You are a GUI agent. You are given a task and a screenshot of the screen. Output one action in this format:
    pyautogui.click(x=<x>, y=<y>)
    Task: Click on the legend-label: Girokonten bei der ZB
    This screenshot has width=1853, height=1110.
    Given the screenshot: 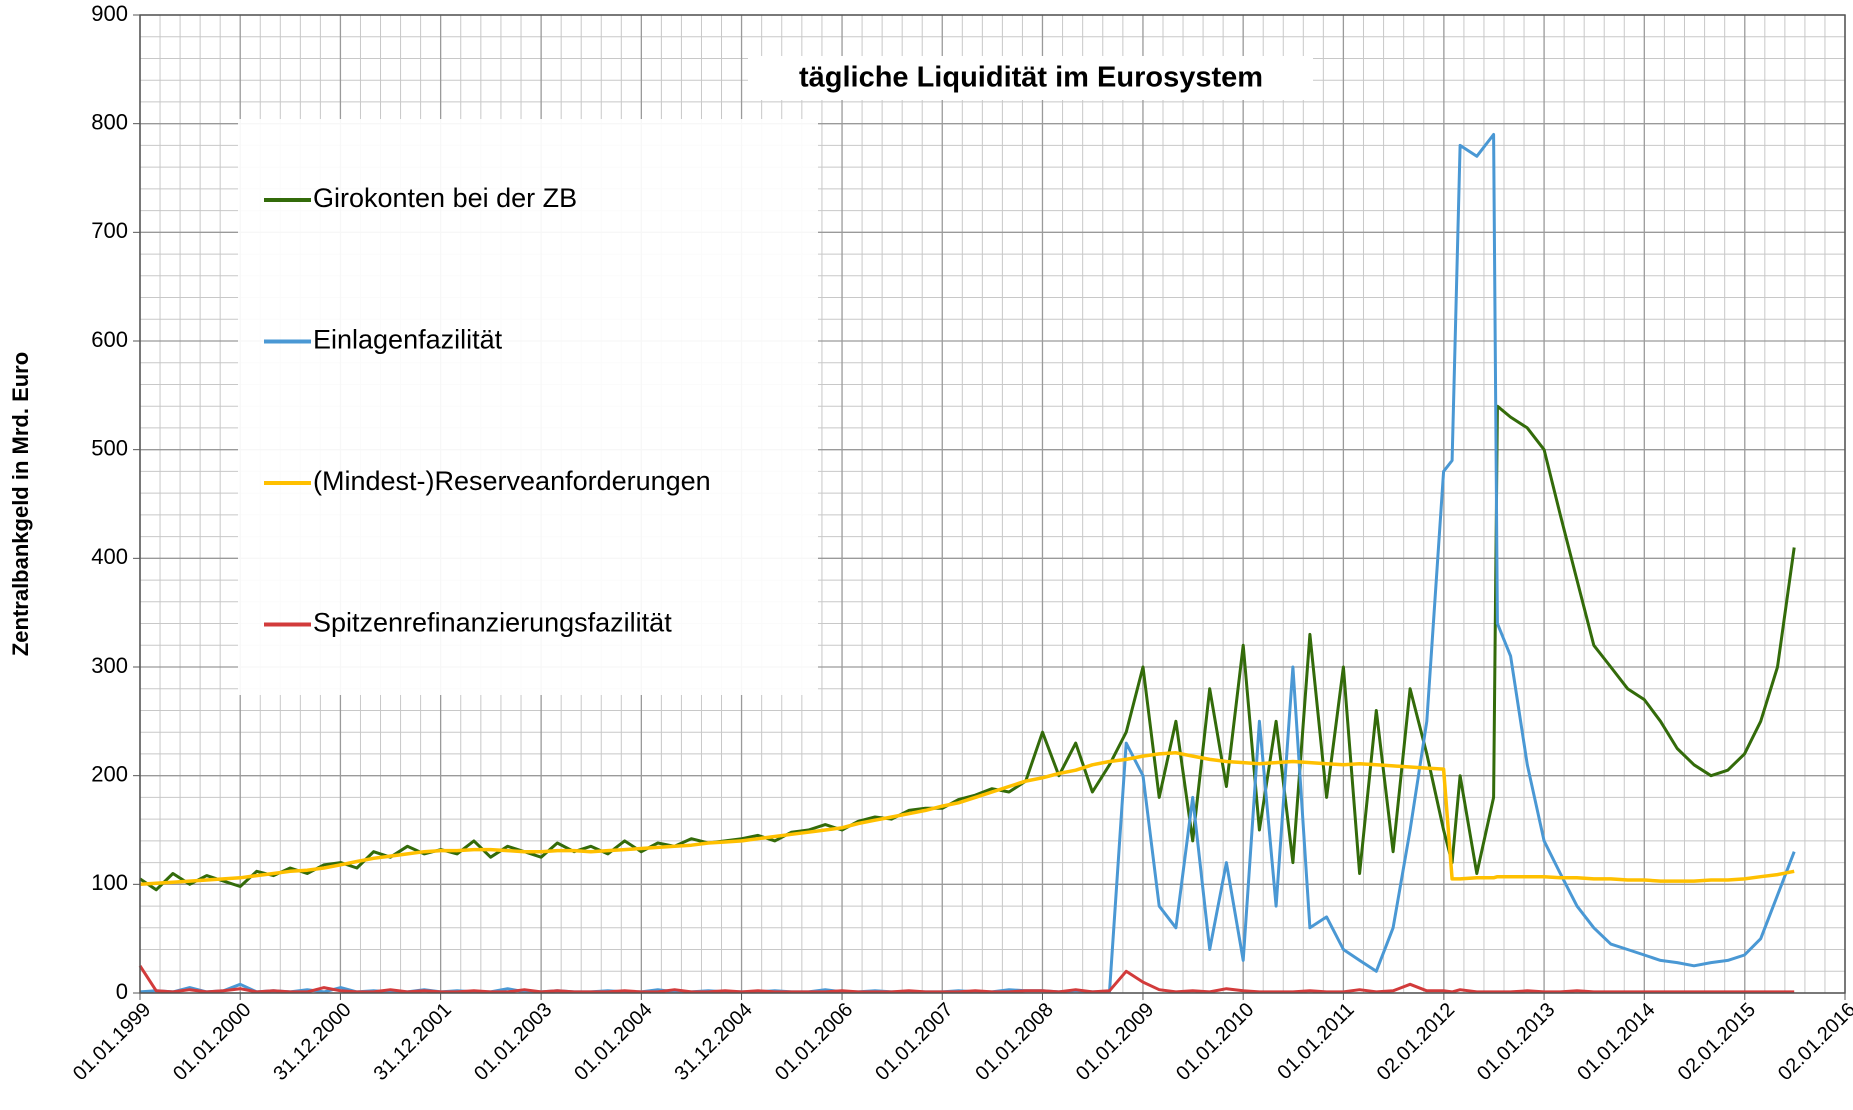 What is the action you would take?
    pyautogui.click(x=445, y=198)
    